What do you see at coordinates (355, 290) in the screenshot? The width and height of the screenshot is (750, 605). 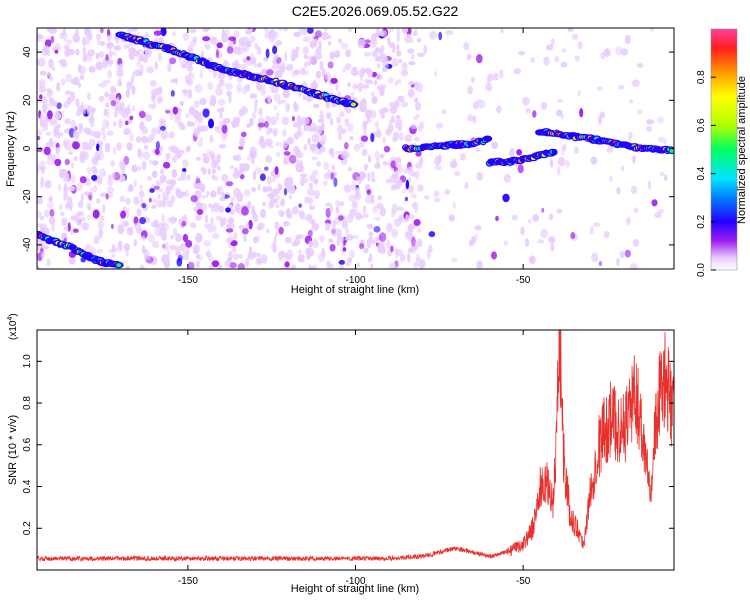 I see `spectrogram-x-label: Height of straight line (km)` at bounding box center [355, 290].